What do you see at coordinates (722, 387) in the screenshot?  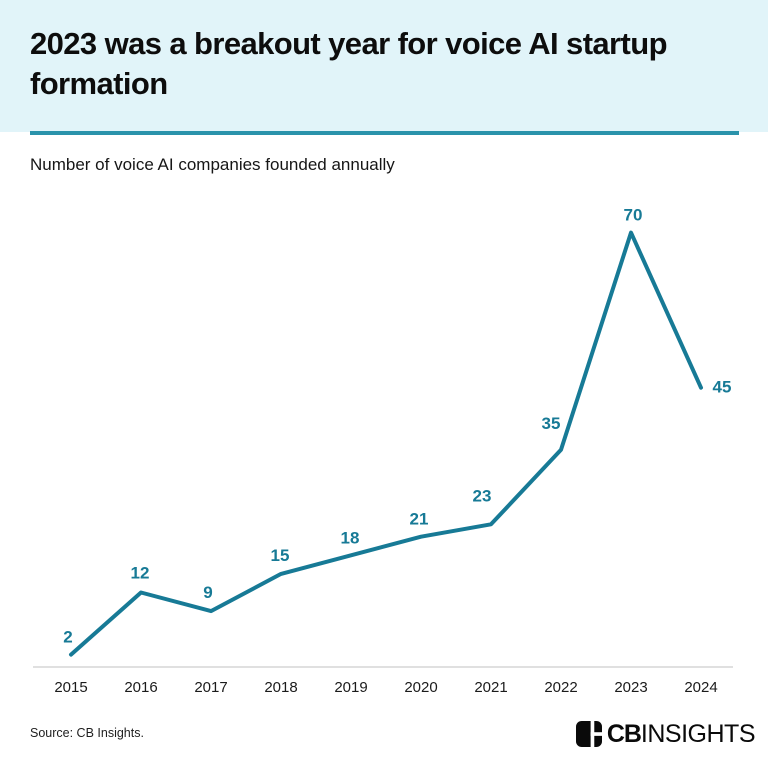 I see `data-point-label: 45` at bounding box center [722, 387].